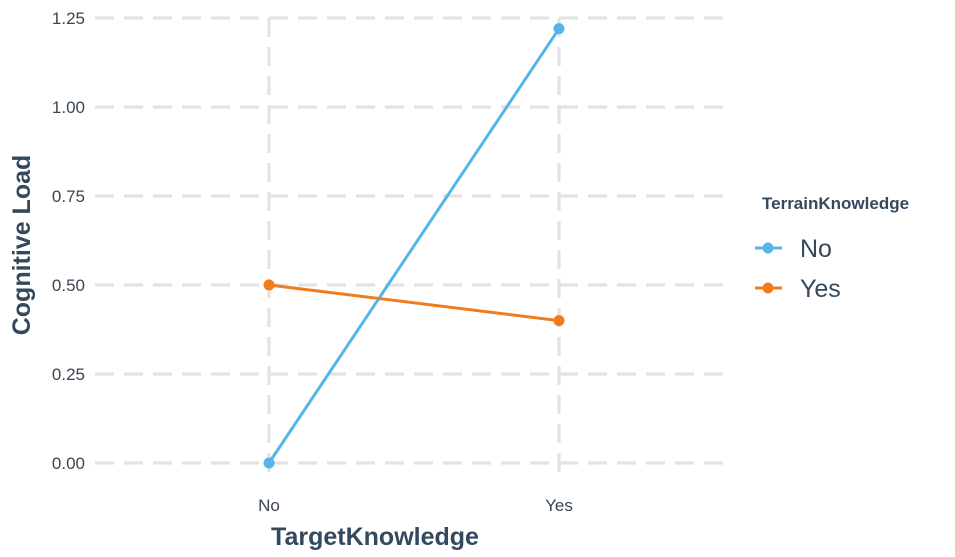 The width and height of the screenshot is (955, 557). Describe the element at coordinates (22, 245) in the screenshot. I see `y-axis-title: Cognitive Load` at that location.